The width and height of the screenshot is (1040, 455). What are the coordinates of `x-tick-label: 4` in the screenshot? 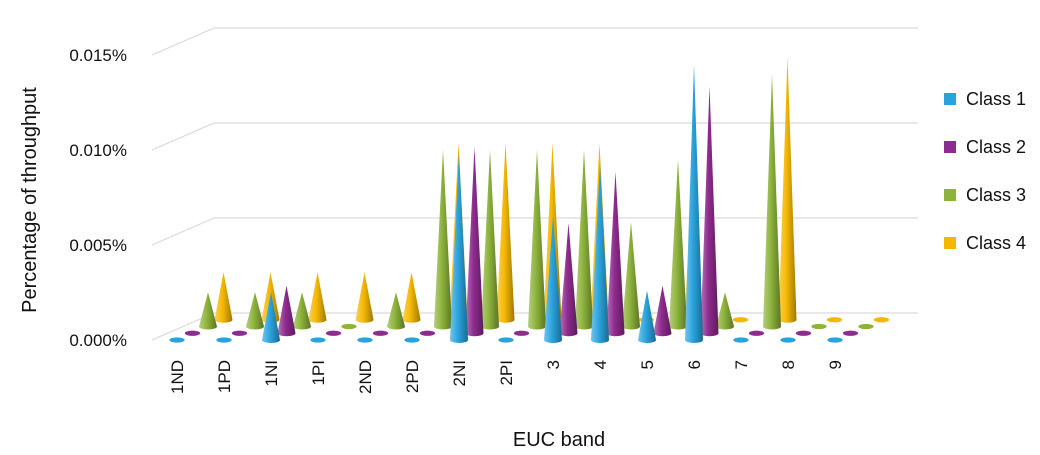 It's located at (600, 364).